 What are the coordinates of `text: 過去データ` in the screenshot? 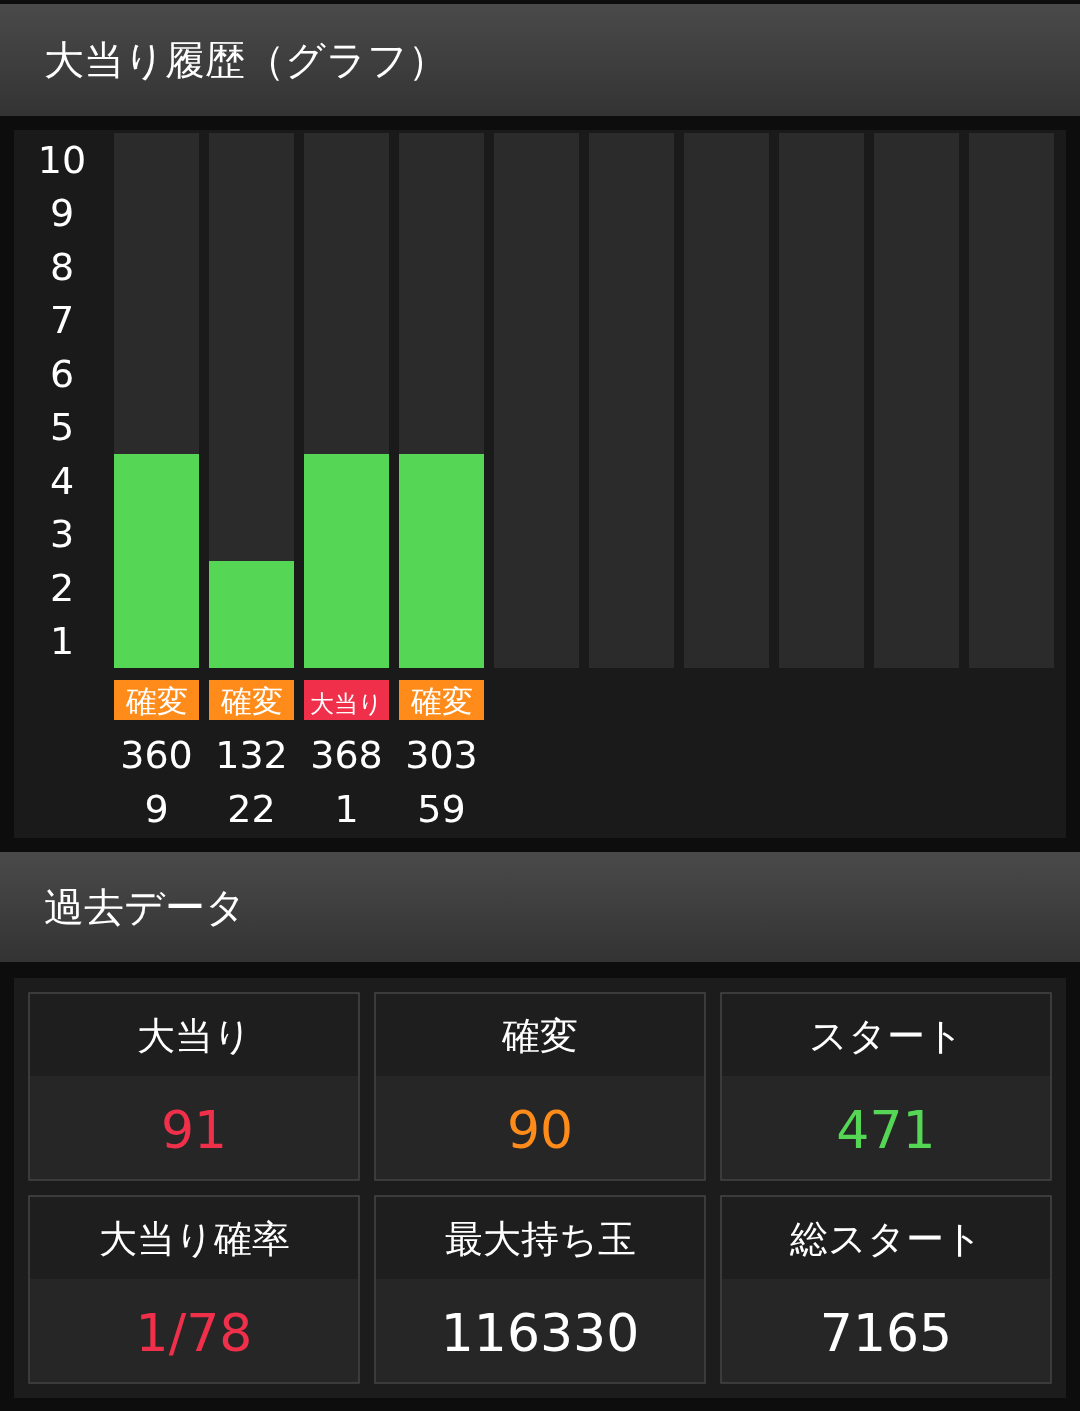 It's located at (145, 907).